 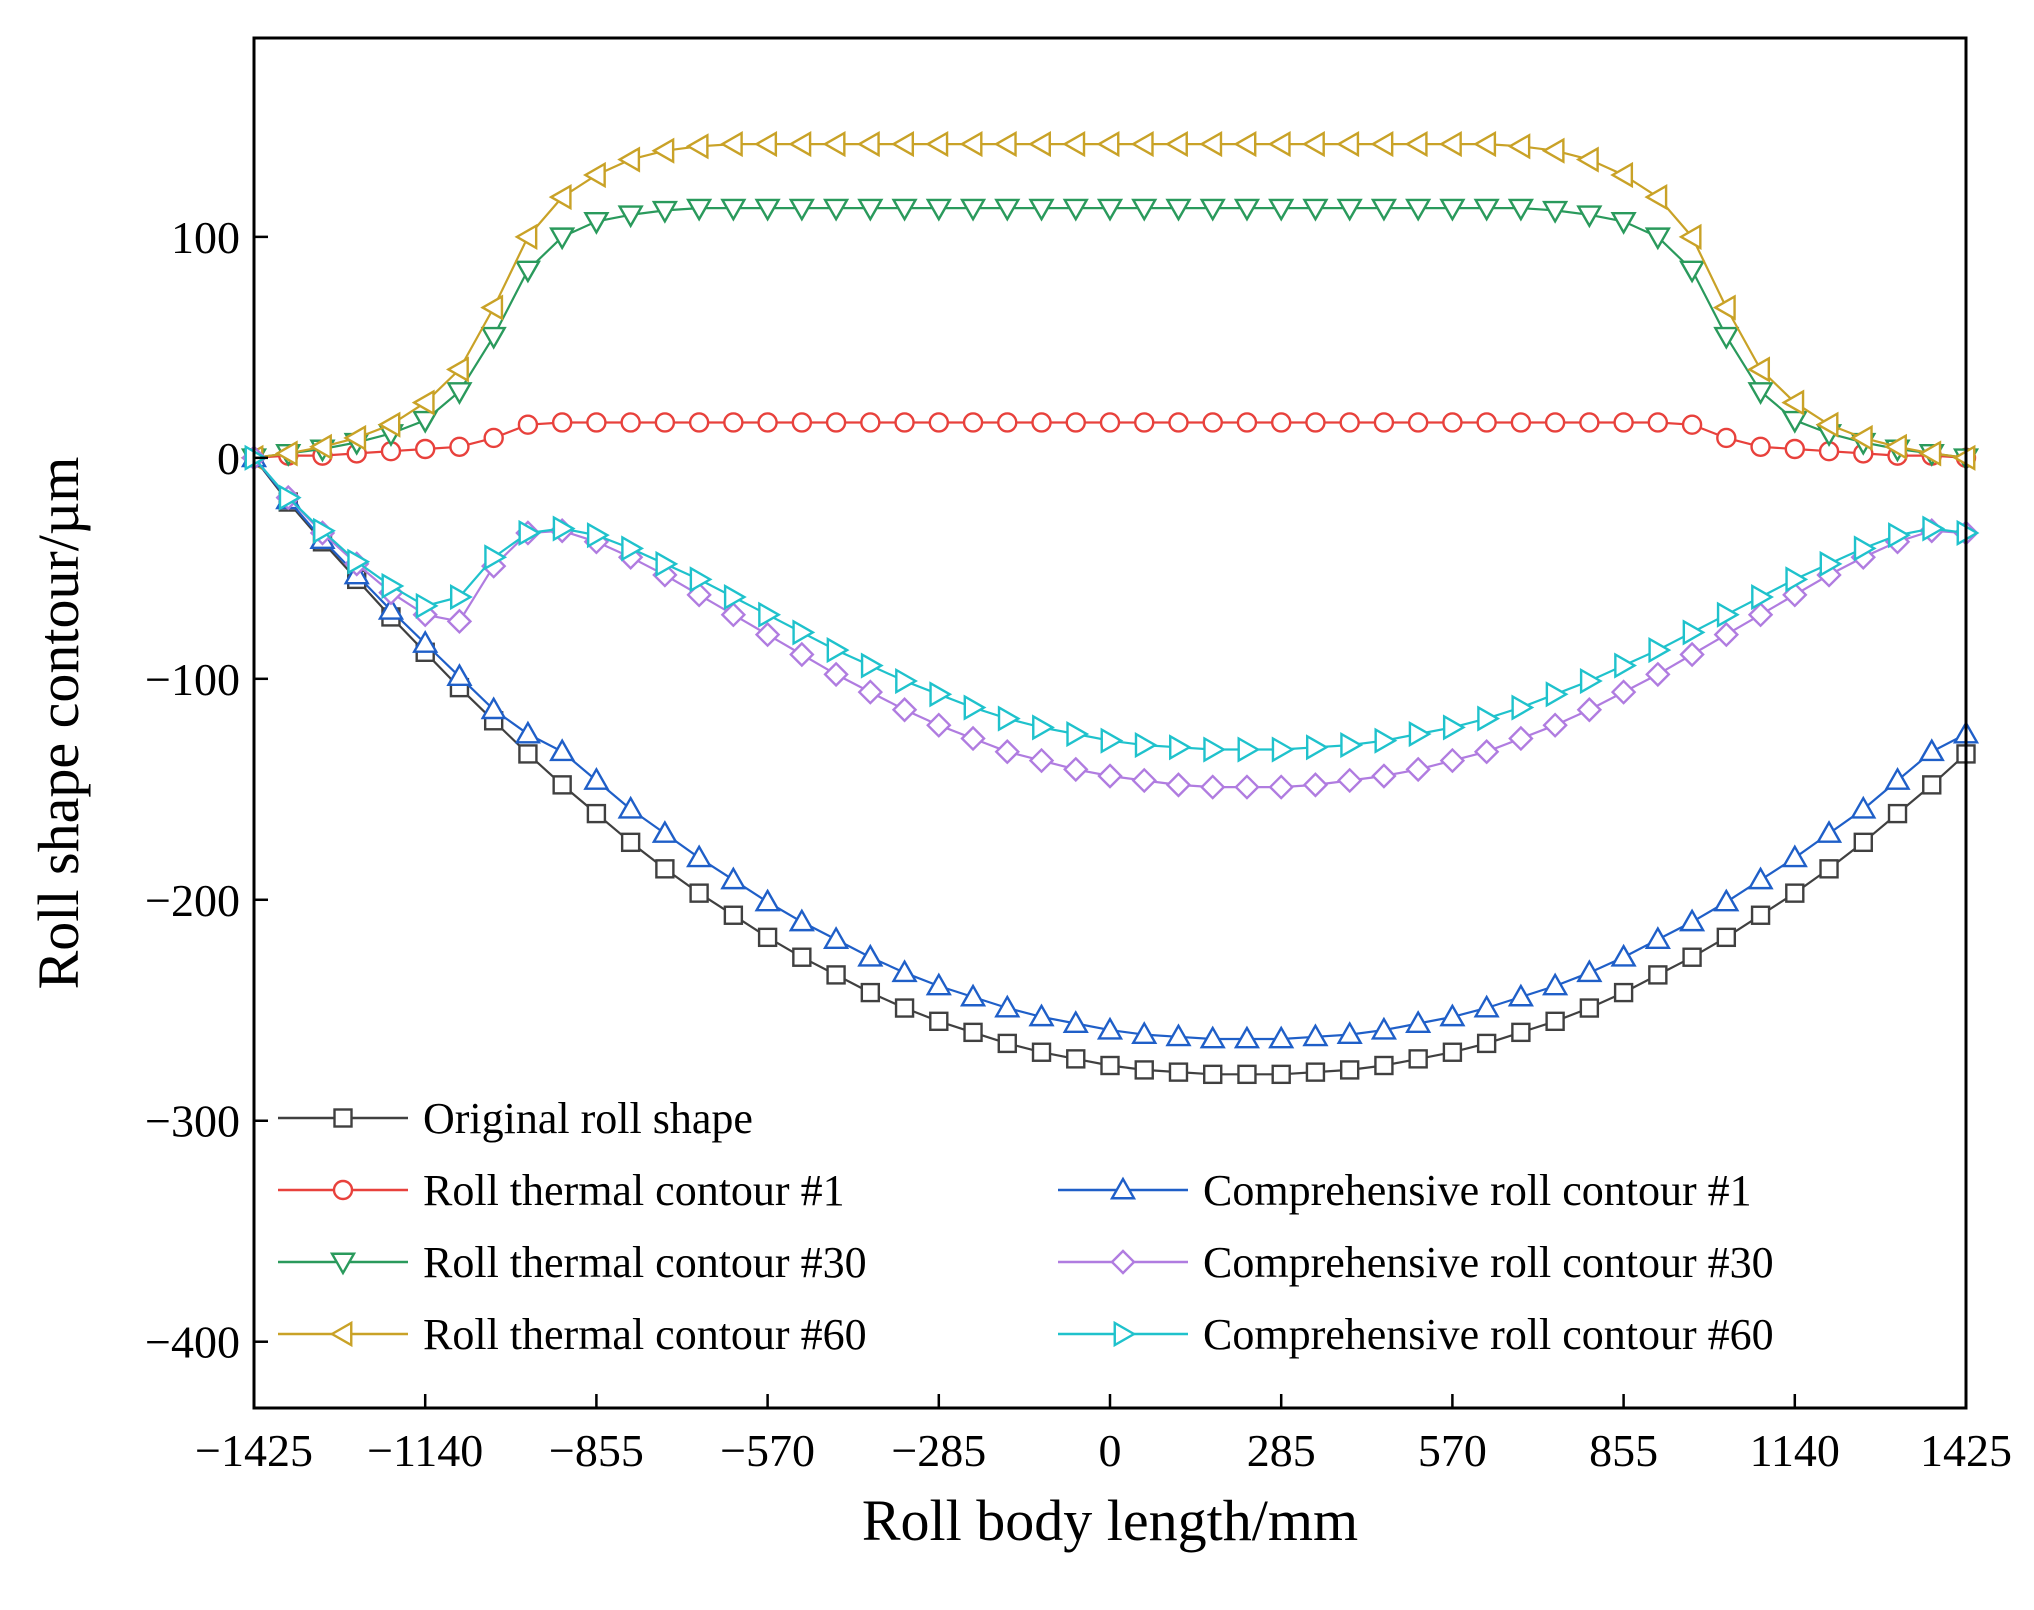 What do you see at coordinates (1488, 1334) in the screenshot?
I see `legend-label: Comprehensive roll contour #60` at bounding box center [1488, 1334].